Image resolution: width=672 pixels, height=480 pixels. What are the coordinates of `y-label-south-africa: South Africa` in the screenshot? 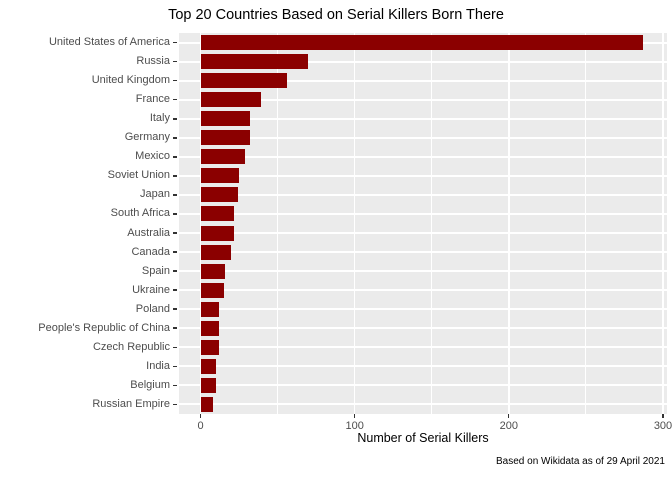 It's located at (140, 213).